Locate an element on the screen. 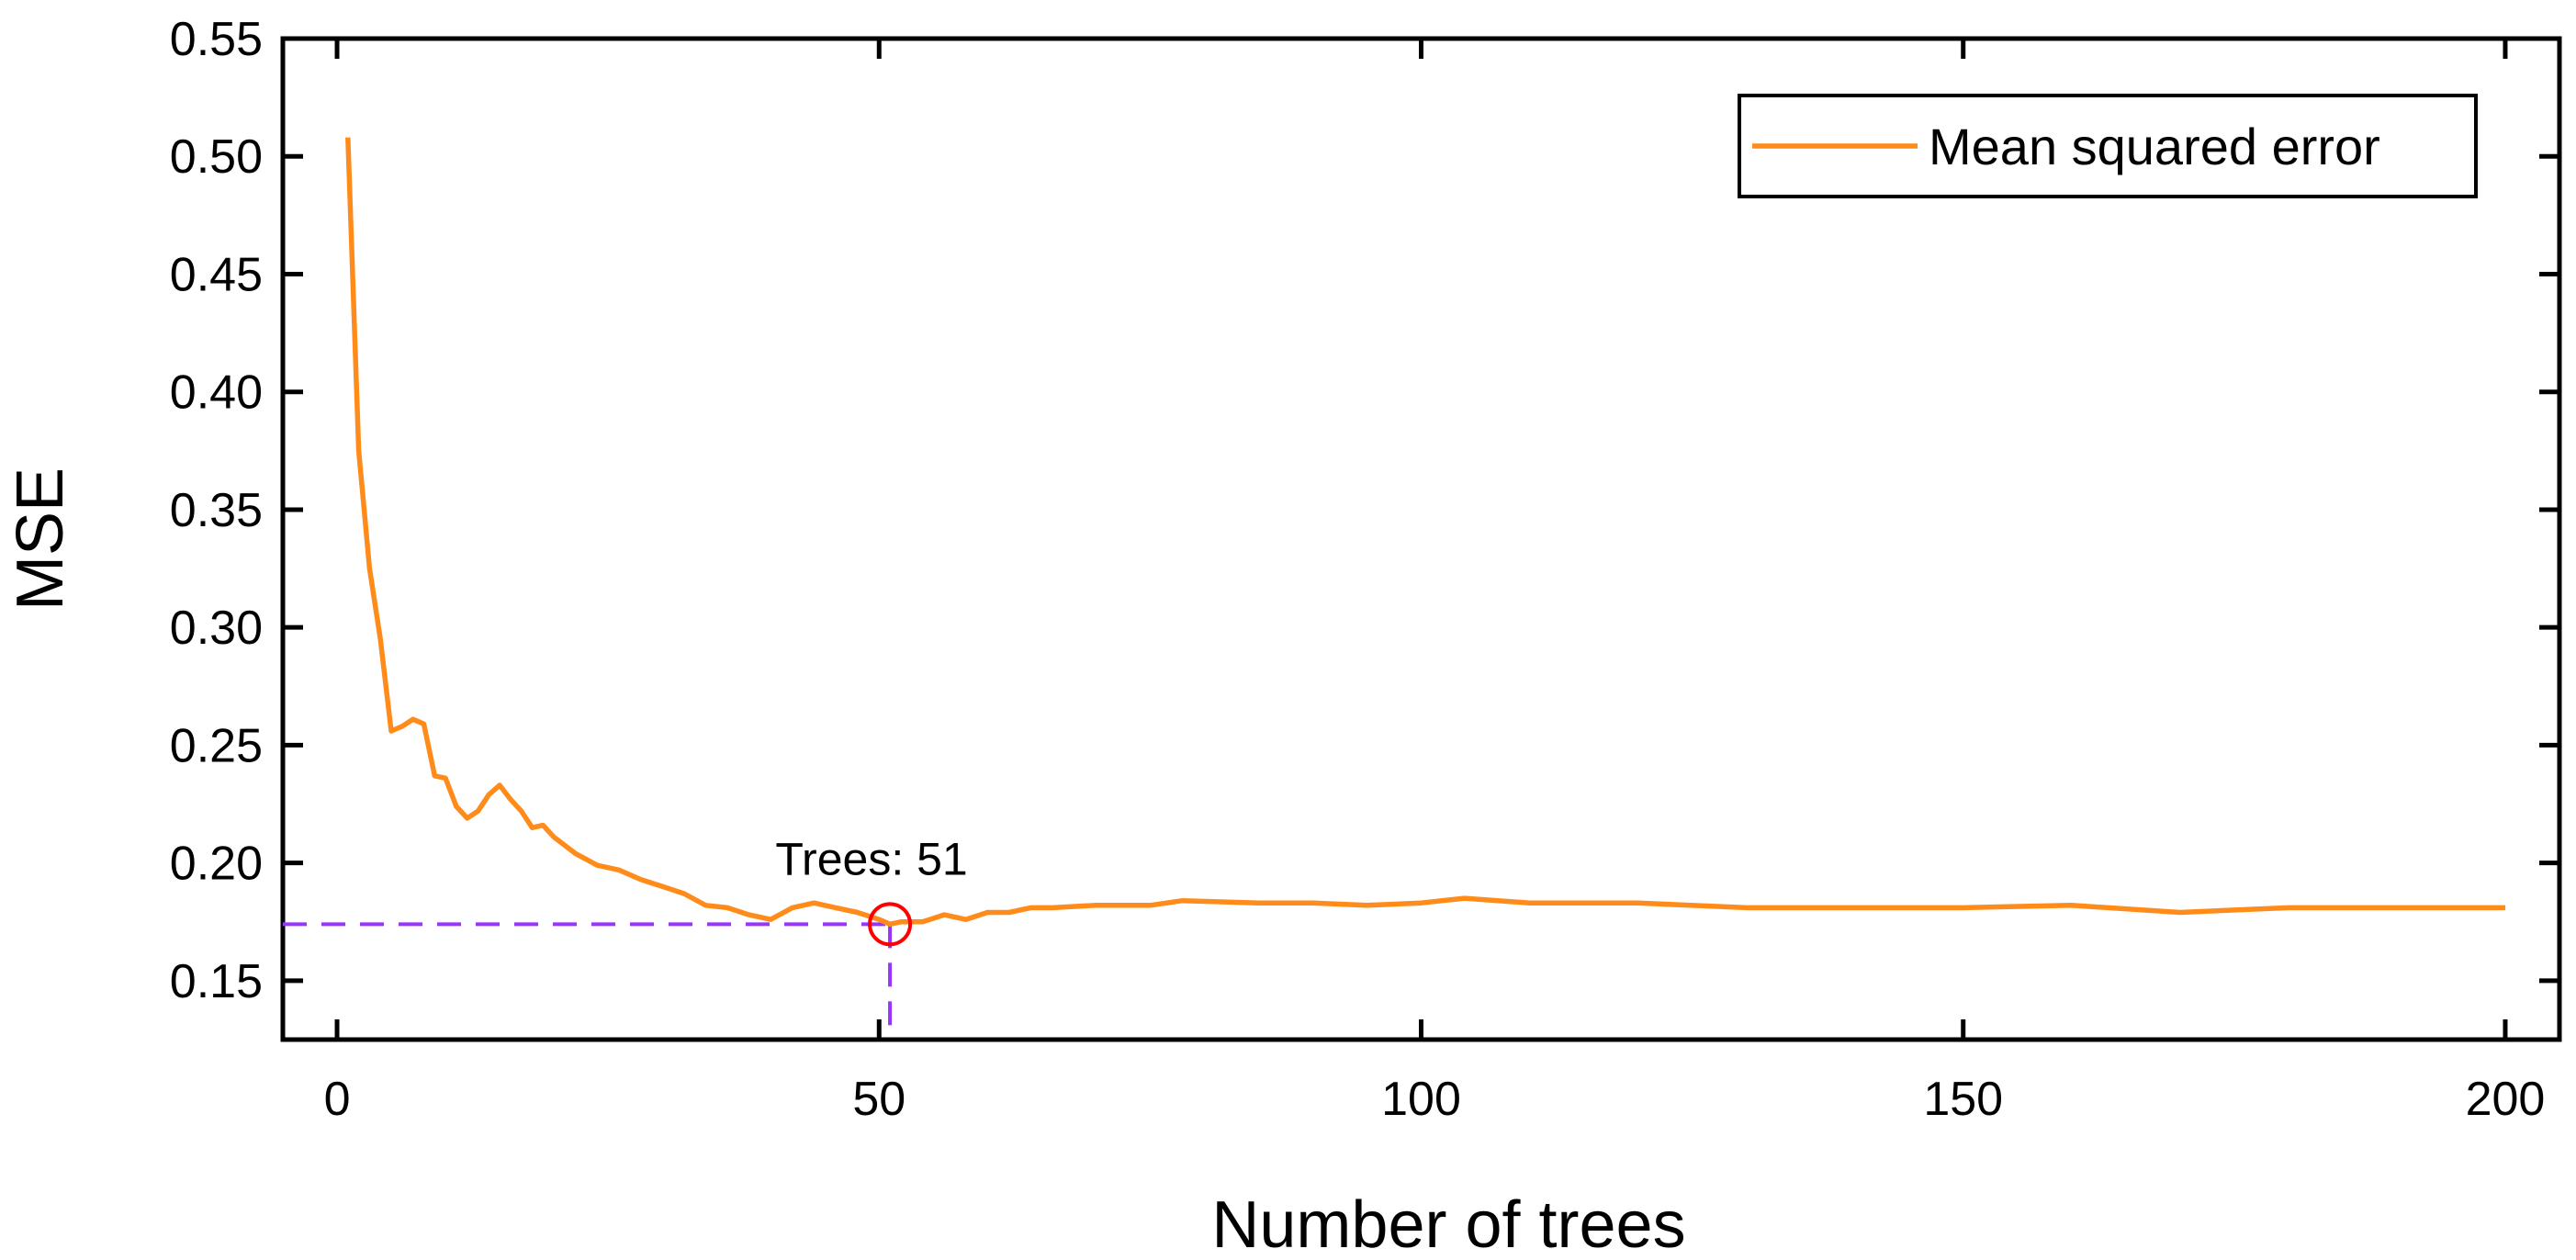 The height and width of the screenshot is (1260, 2576). x-tick-label: 50 is located at coordinates (879, 1099).